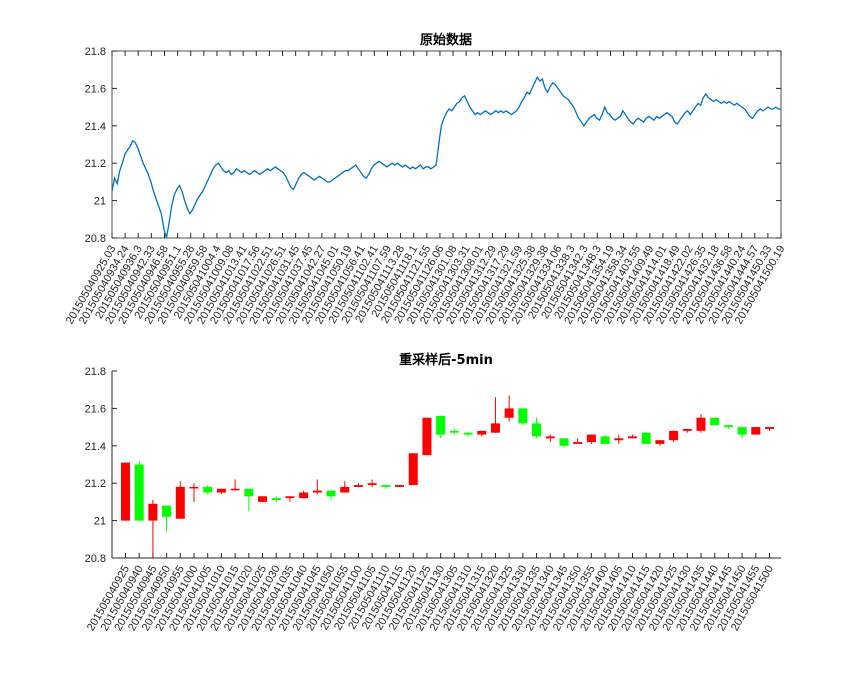 Image resolution: width=864 pixels, height=676 pixels. I want to click on raw-data-chart-title: 原始数据, so click(446, 40).